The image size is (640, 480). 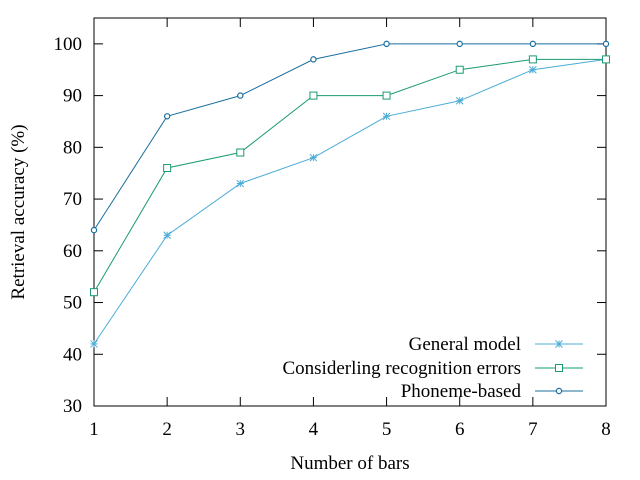 What do you see at coordinates (72, 354) in the screenshot?
I see `y-tick-label: 40` at bounding box center [72, 354].